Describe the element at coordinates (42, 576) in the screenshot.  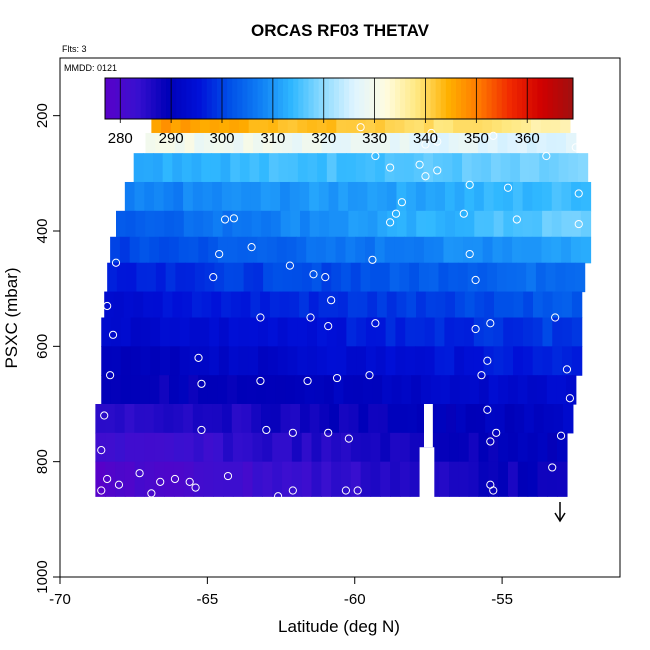
I see `y-tick-label: 1000` at that location.